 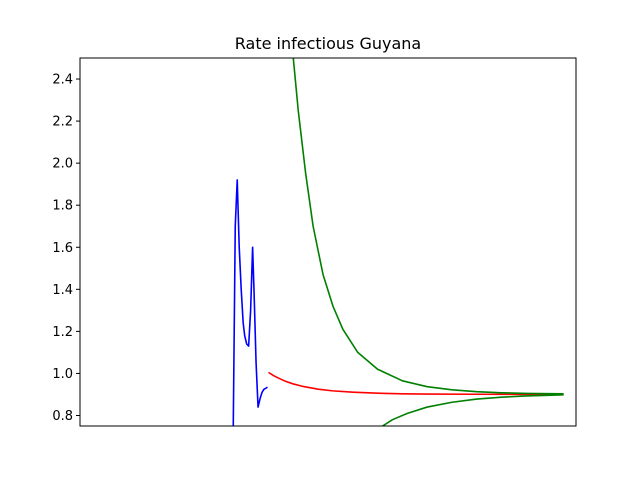 I want to click on y-tick-label: 2.0, so click(x=62, y=164).